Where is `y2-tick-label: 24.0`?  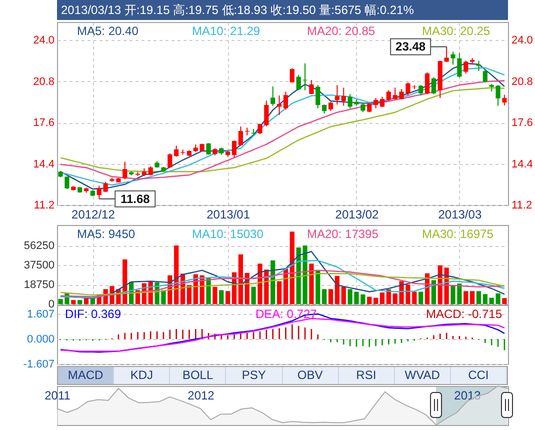
y2-tick-label: 24.0 is located at coordinates (522, 40).